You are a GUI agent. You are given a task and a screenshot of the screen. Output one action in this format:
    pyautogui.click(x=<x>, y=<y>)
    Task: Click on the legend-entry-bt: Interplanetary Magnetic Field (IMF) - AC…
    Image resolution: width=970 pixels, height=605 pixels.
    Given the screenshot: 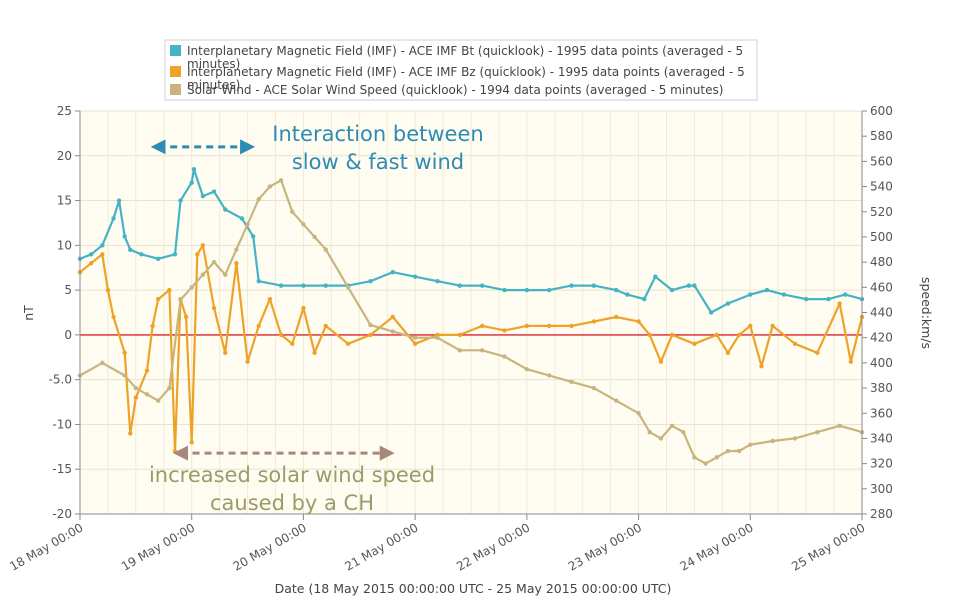 What is the action you would take?
    pyautogui.click(x=465, y=57)
    